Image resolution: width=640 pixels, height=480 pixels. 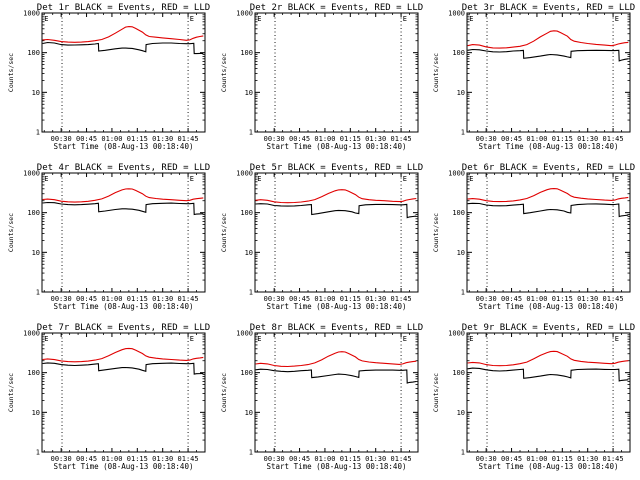 I want to click on panel-title: Det 6r BLACK = Events, RED = LLD, so click(x=548, y=168).